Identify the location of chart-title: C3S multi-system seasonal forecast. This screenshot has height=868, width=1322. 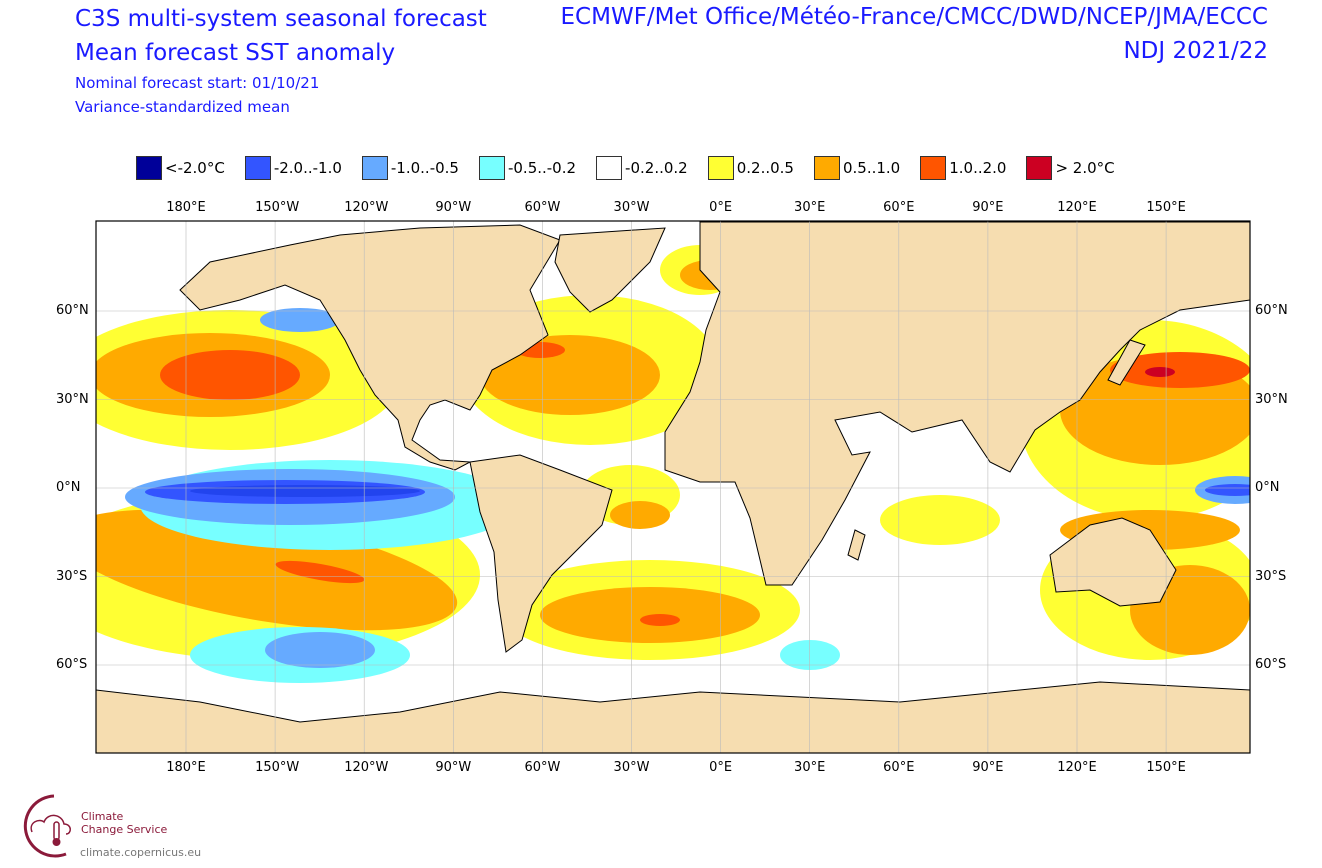
(281, 19).